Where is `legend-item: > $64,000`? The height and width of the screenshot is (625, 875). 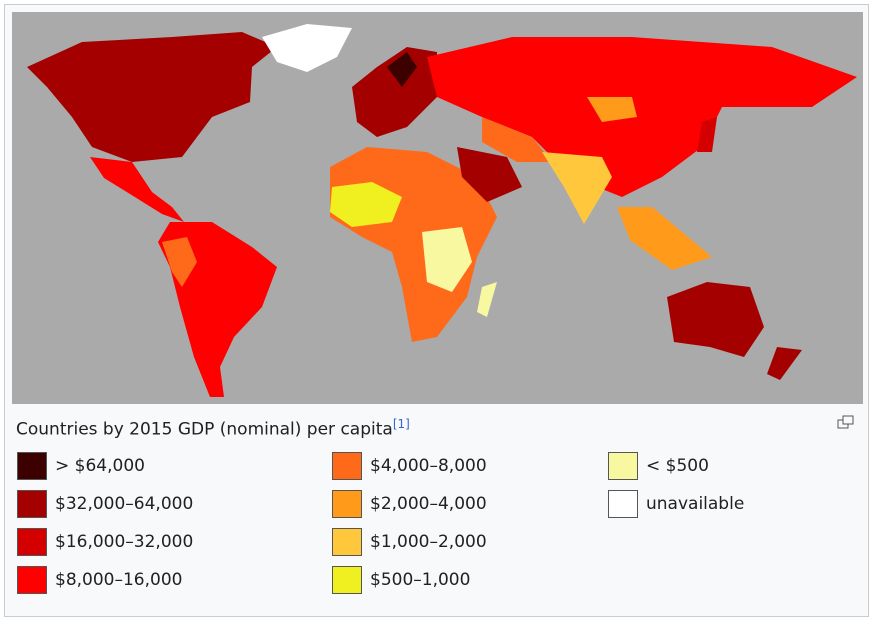 legend-item: > $64,000 is located at coordinates (81, 466).